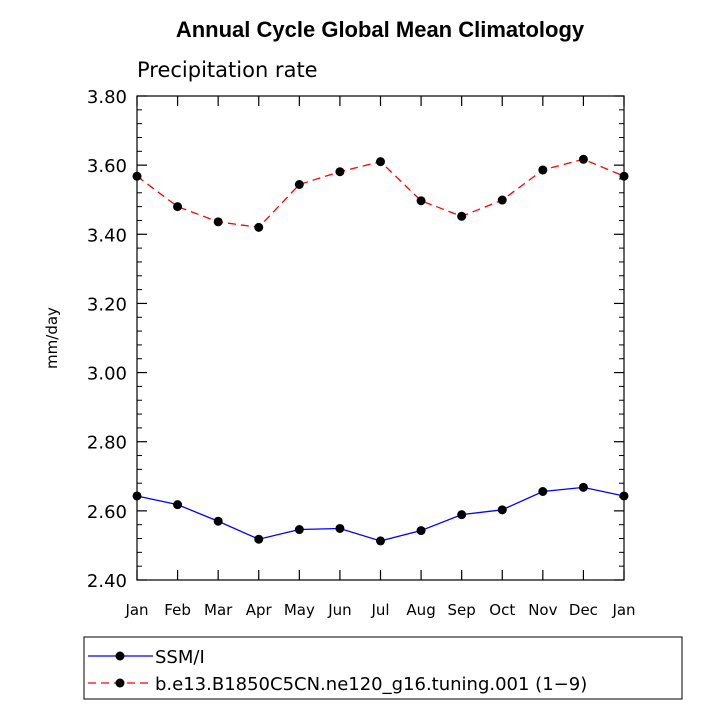  Describe the element at coordinates (227, 70) in the screenshot. I see `chart-subtitle: Precipitation rate` at that location.